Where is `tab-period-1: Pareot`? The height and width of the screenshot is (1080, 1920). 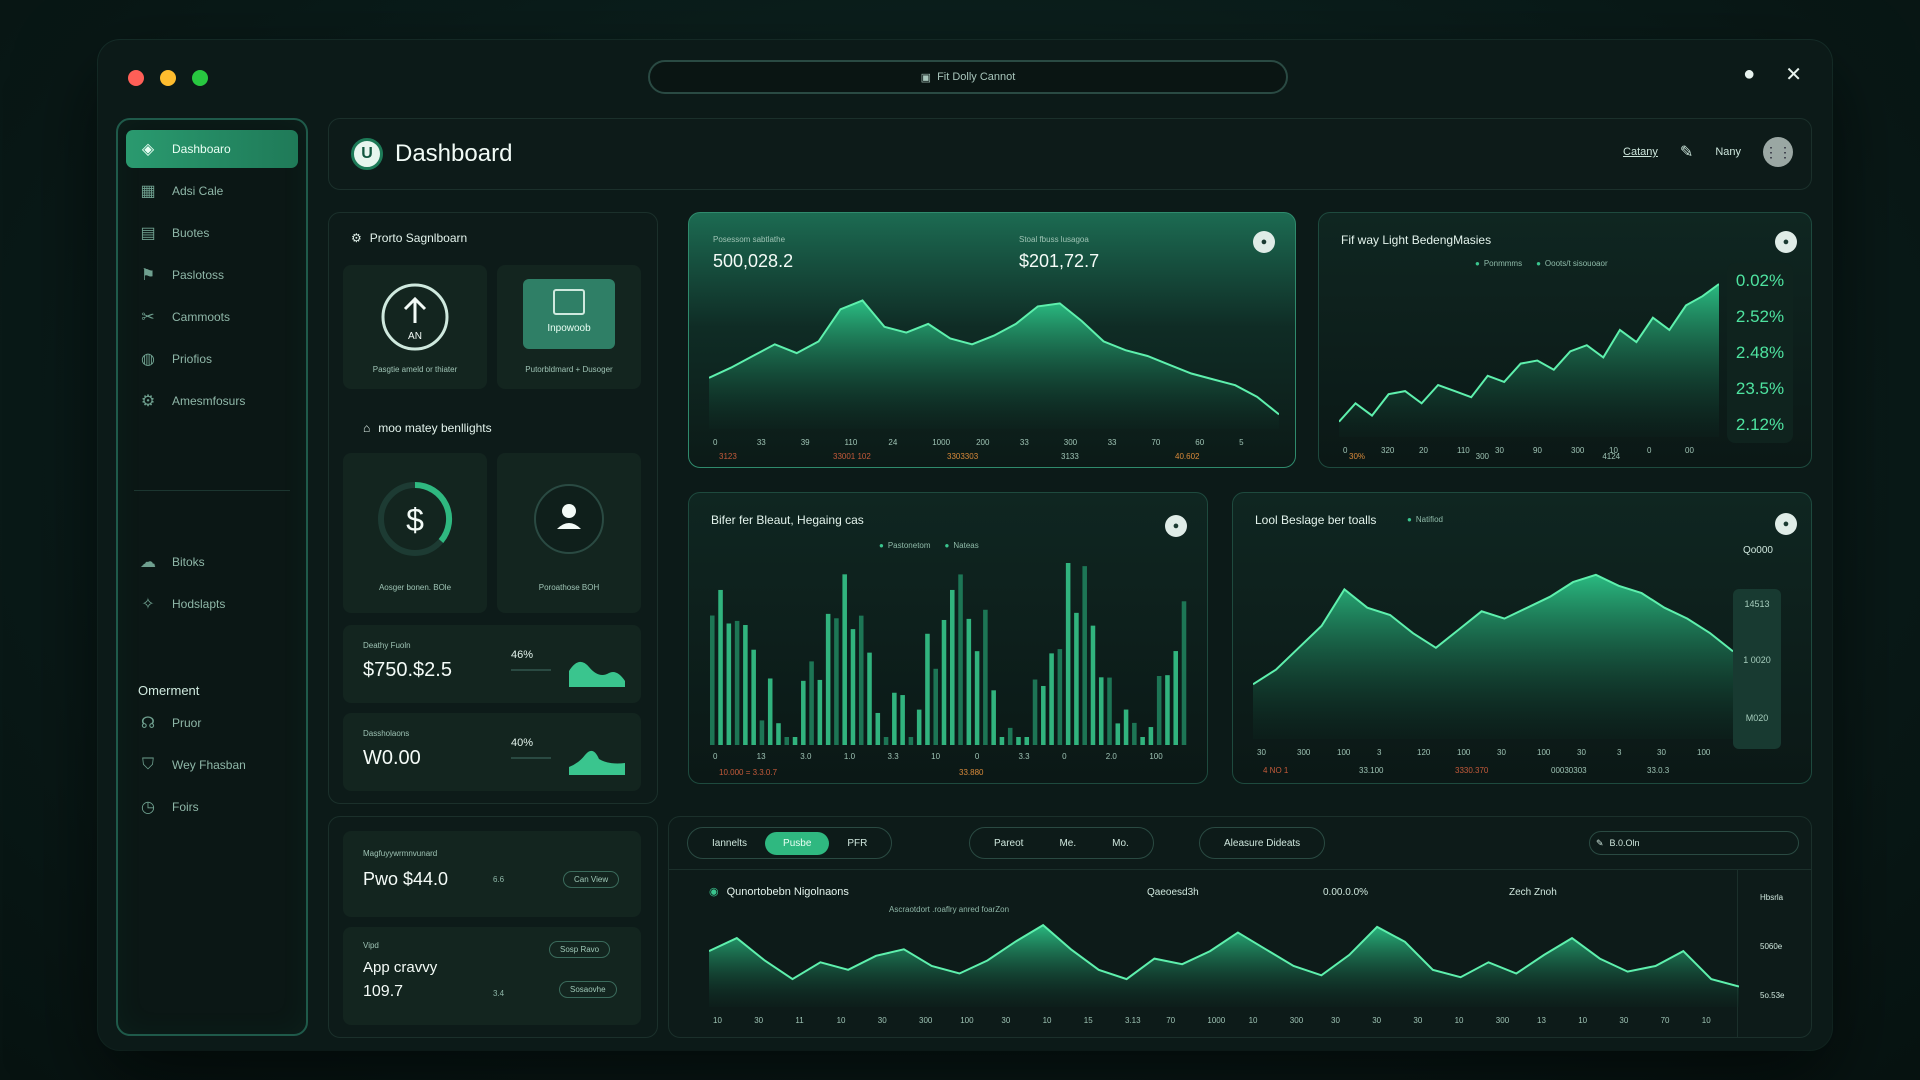
tab-period-1: Pareot is located at coordinates (1009, 843).